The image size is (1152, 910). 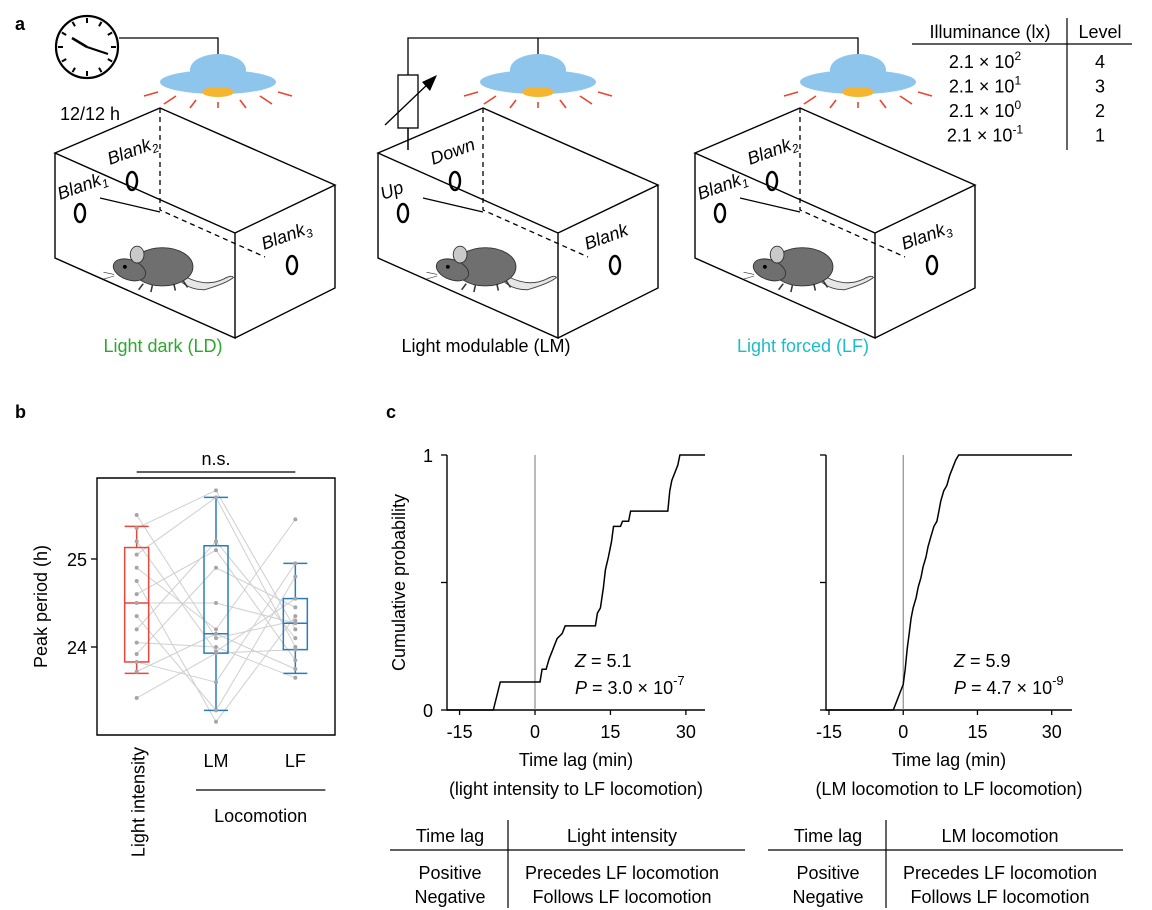 I want to click on chamber-caption: Light modulable (LM), so click(x=485, y=346).